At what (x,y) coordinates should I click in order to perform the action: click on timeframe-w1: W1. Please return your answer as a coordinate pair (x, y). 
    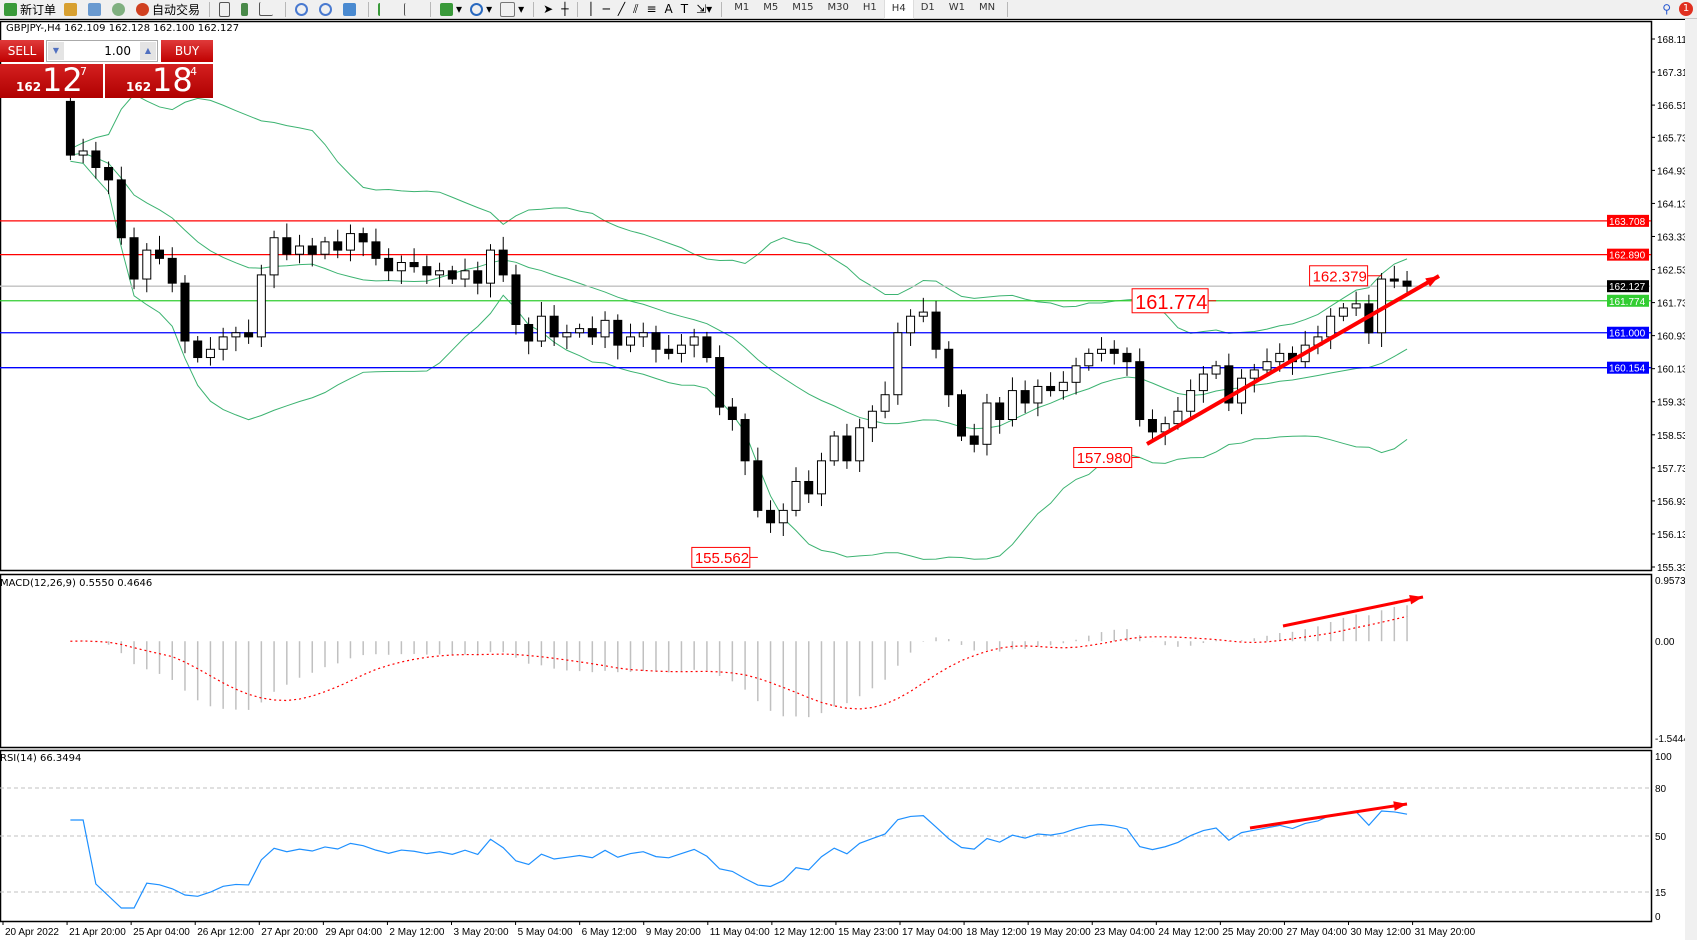
    Looking at the image, I should click on (956, 7).